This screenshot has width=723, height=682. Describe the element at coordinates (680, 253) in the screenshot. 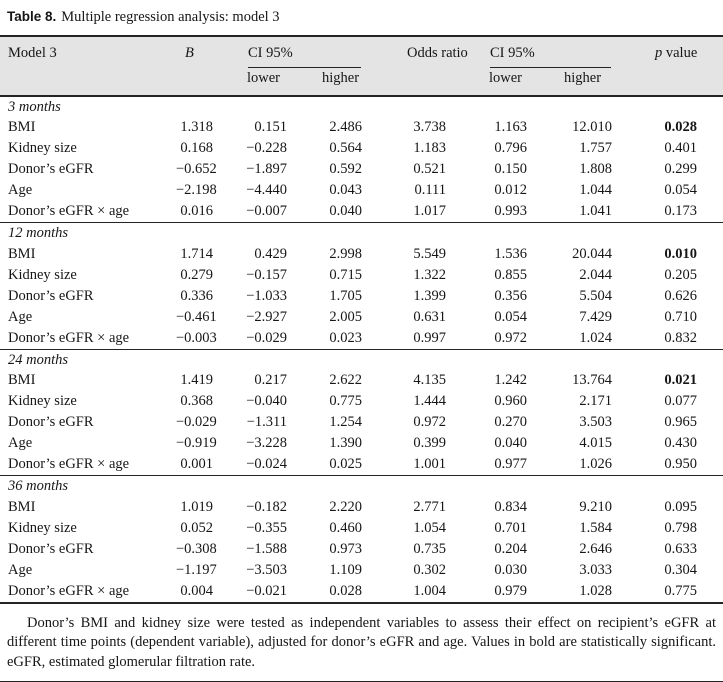

I see `p-value-cell: 0.010` at that location.